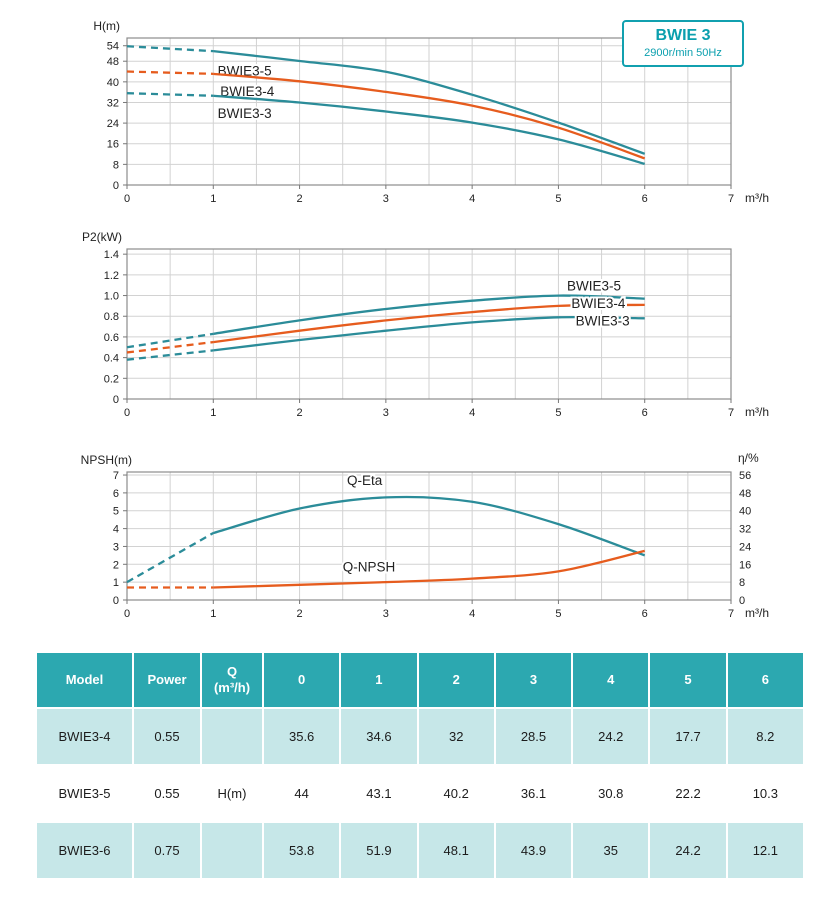 The height and width of the screenshot is (900, 840). Describe the element at coordinates (683, 53) in the screenshot. I see `model-badge-subtitle: 2900r/min 50Hz` at that location.